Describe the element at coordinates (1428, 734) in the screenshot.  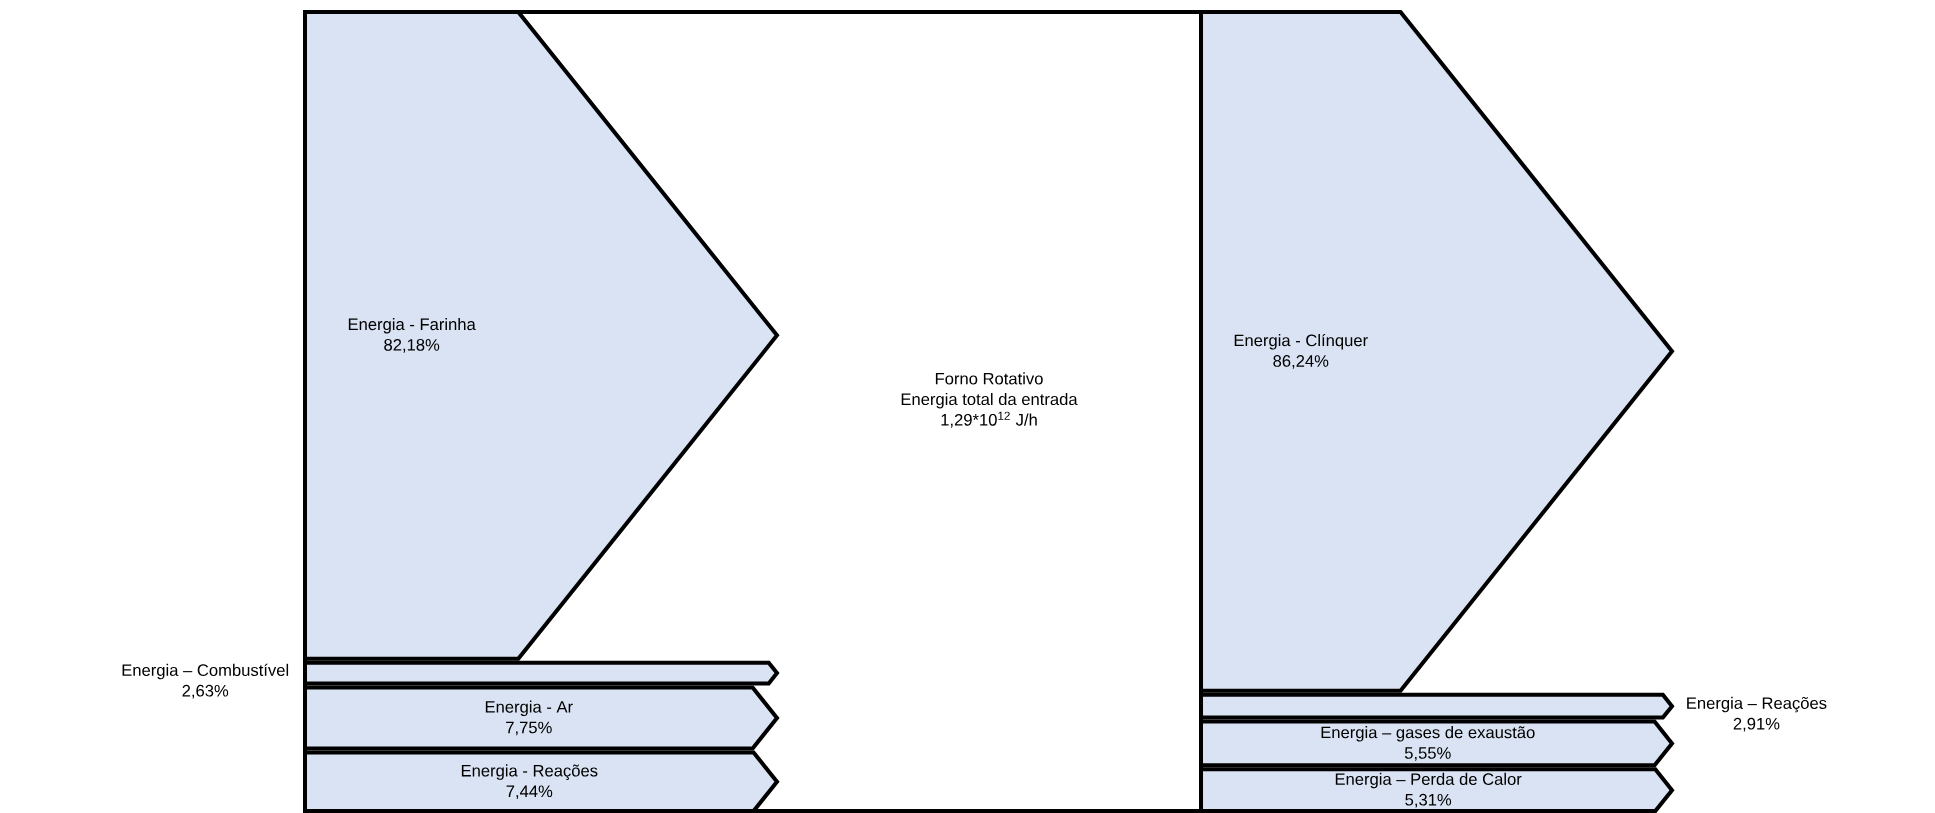
I see `category-label: Energia – gases de exaustão` at that location.